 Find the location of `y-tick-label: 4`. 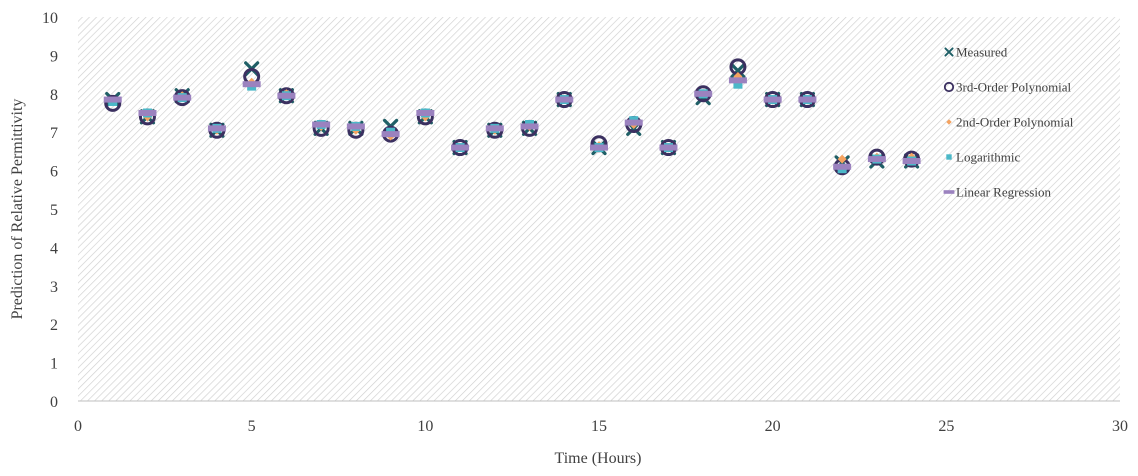

y-tick-label: 4 is located at coordinates (54, 248).